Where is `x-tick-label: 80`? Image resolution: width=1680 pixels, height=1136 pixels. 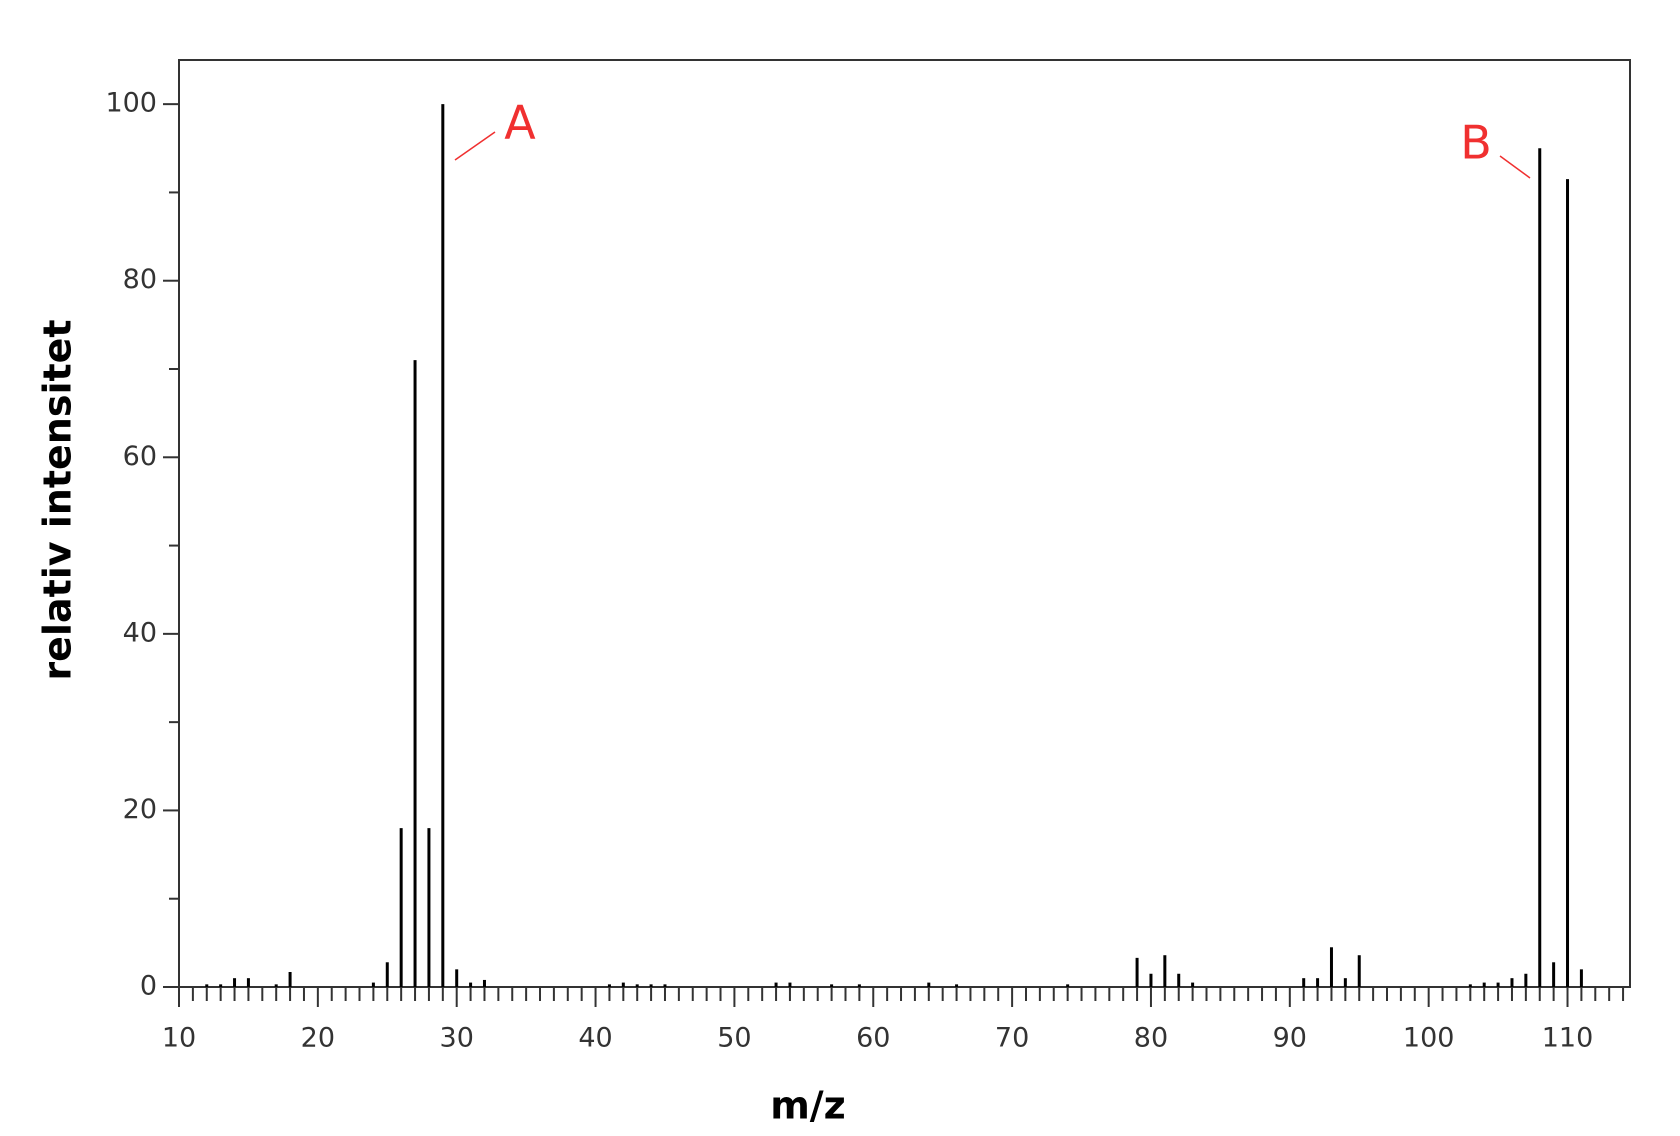 x-tick-label: 80 is located at coordinates (1151, 1038).